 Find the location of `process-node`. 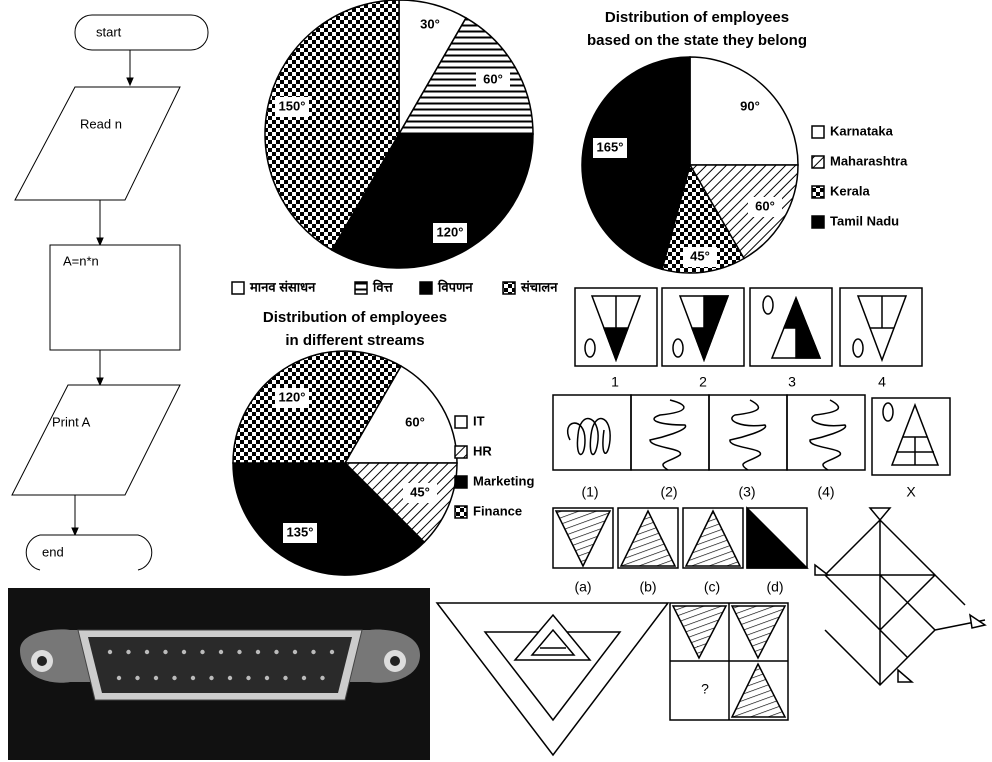

process-node is located at coordinates (115, 297).